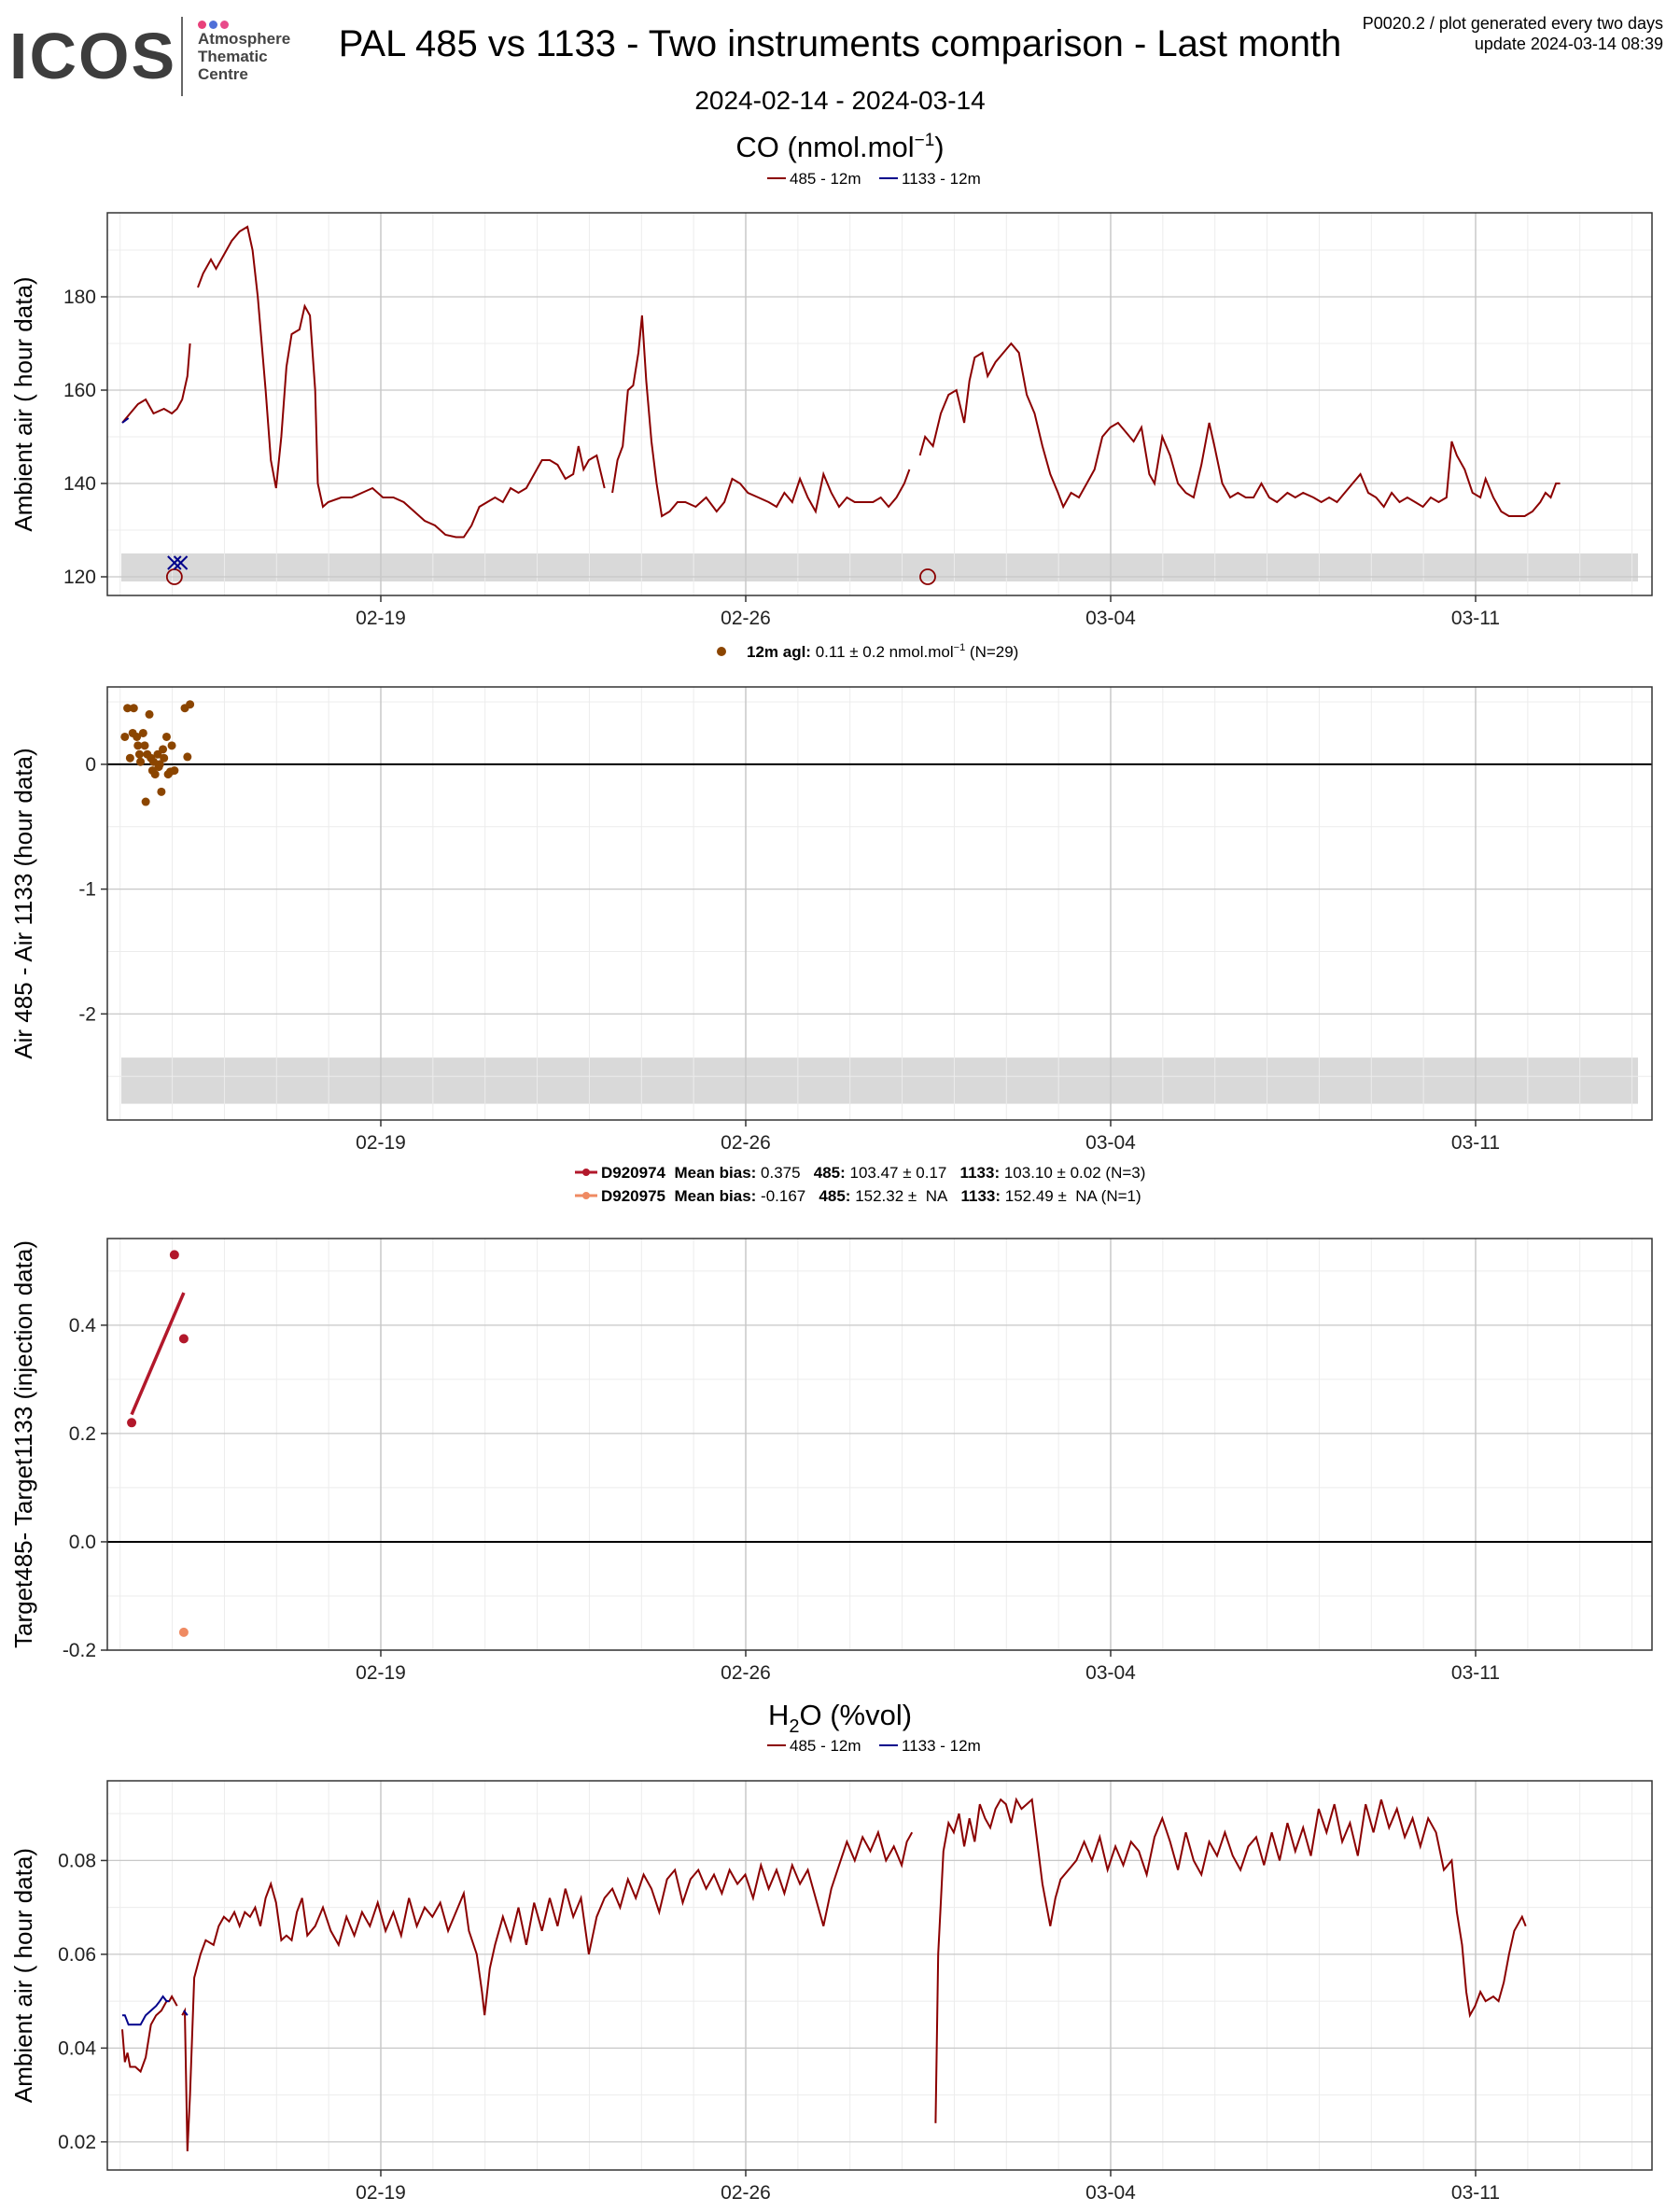 The height and width of the screenshot is (2212, 1680). What do you see at coordinates (939, 147) in the screenshot?
I see `section-title-end: )` at bounding box center [939, 147].